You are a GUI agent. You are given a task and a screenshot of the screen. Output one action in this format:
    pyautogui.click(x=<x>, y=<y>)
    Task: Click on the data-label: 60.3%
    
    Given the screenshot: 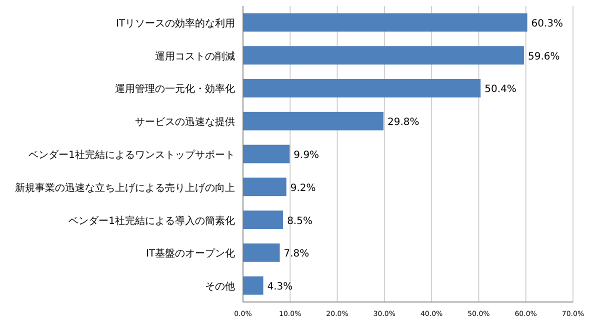 What is the action you would take?
    pyautogui.click(x=547, y=24)
    